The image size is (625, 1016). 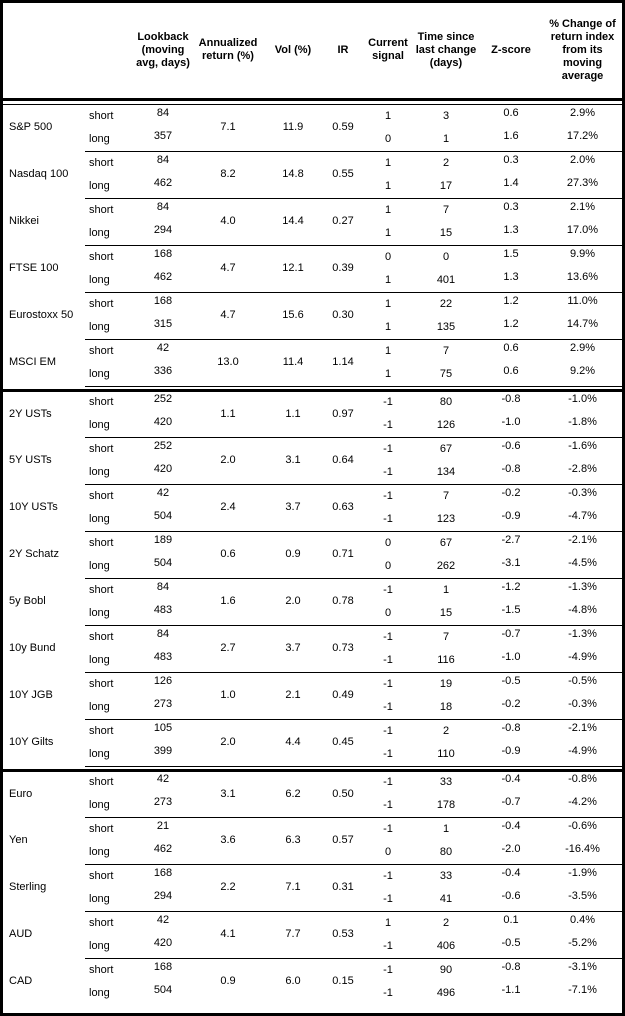 I want to click on asset-name: Nasdaq 100, so click(x=39, y=174).